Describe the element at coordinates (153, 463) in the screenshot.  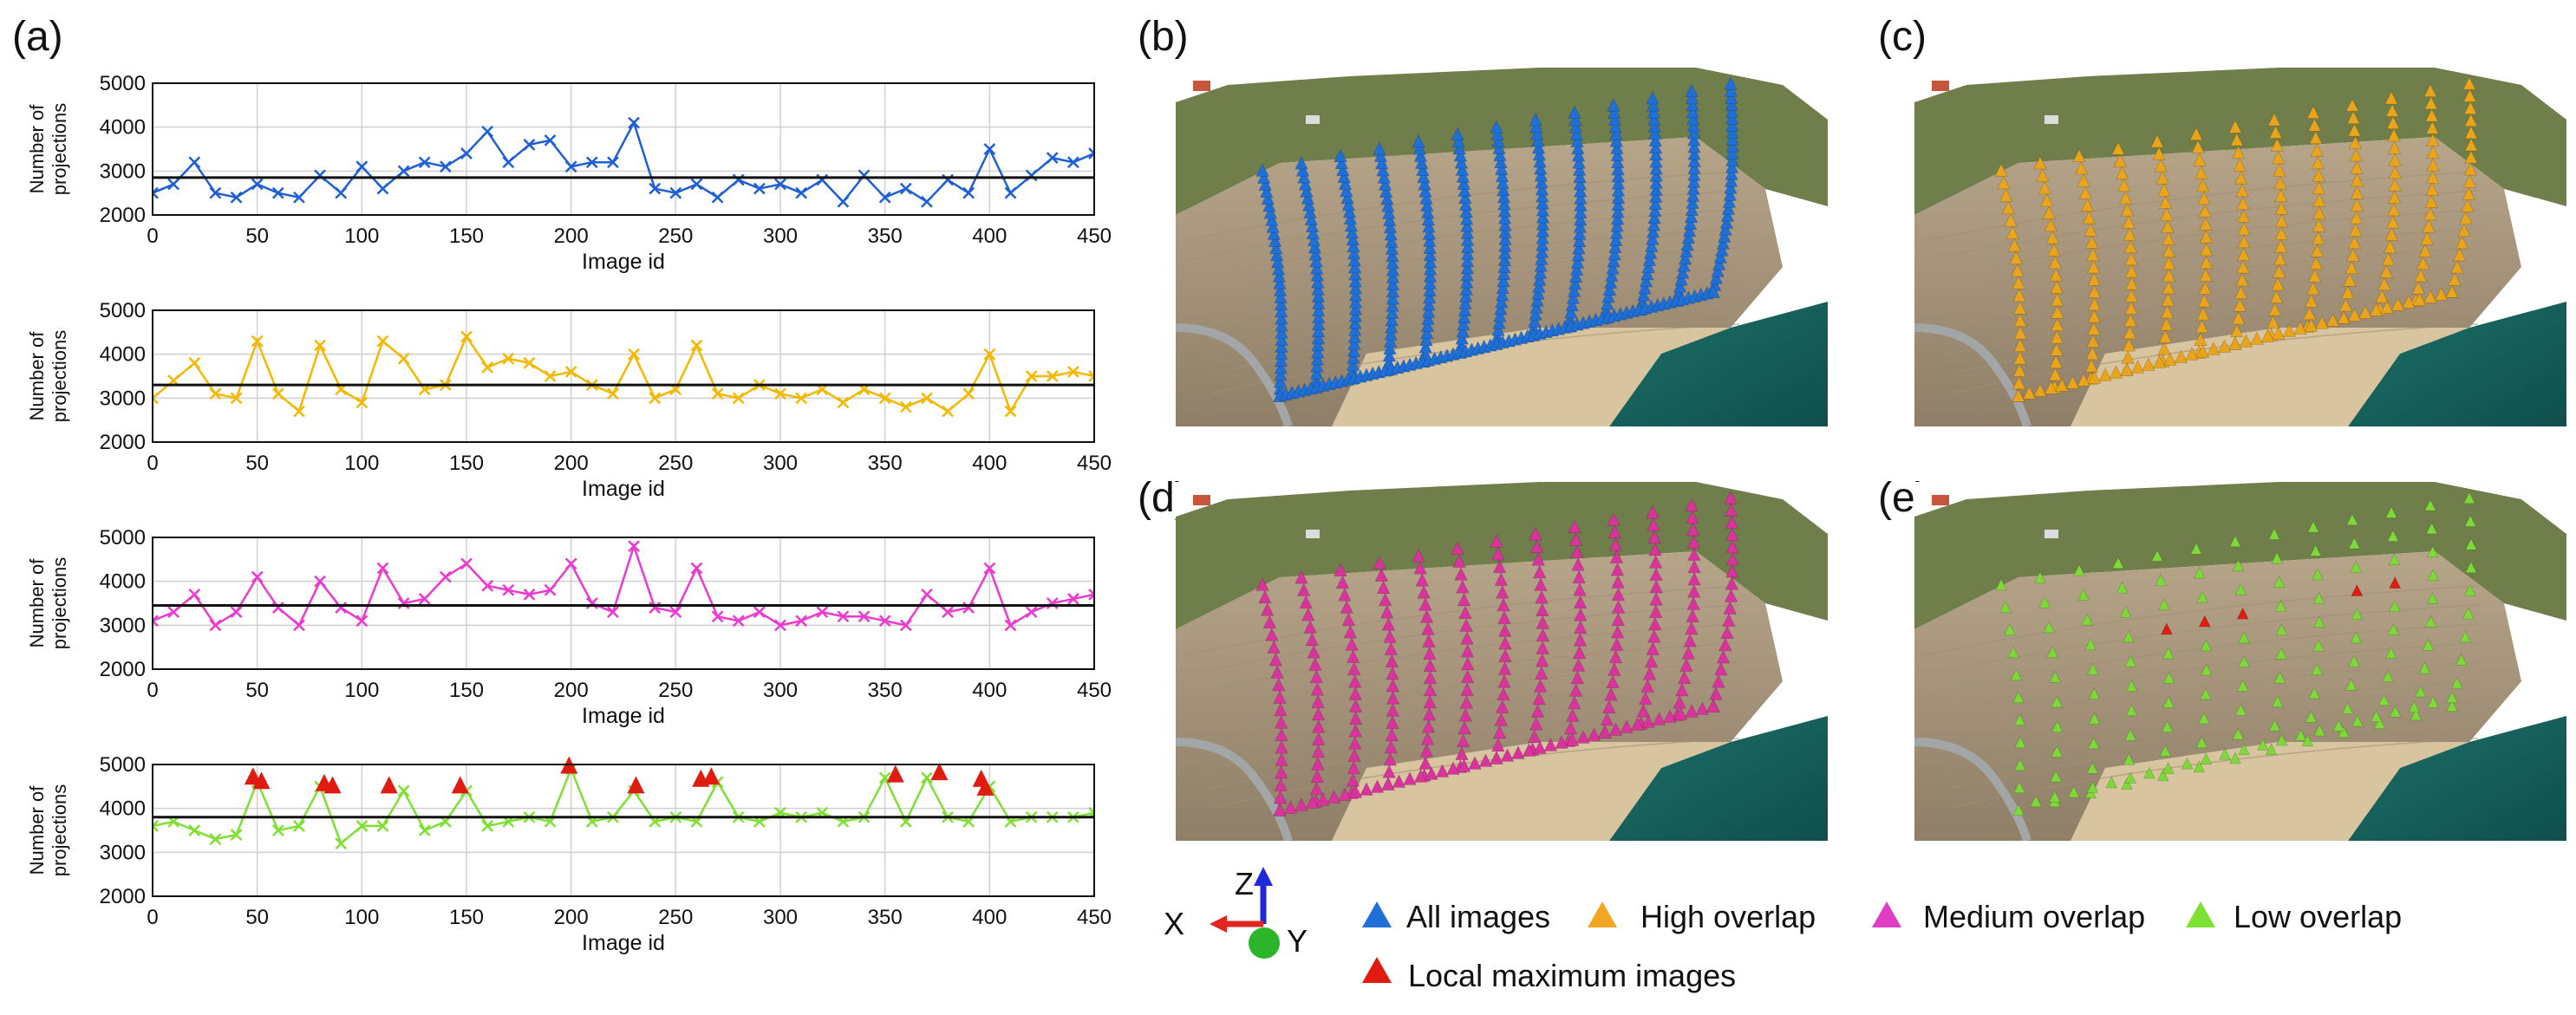
I see `x-tick-label: 0` at that location.